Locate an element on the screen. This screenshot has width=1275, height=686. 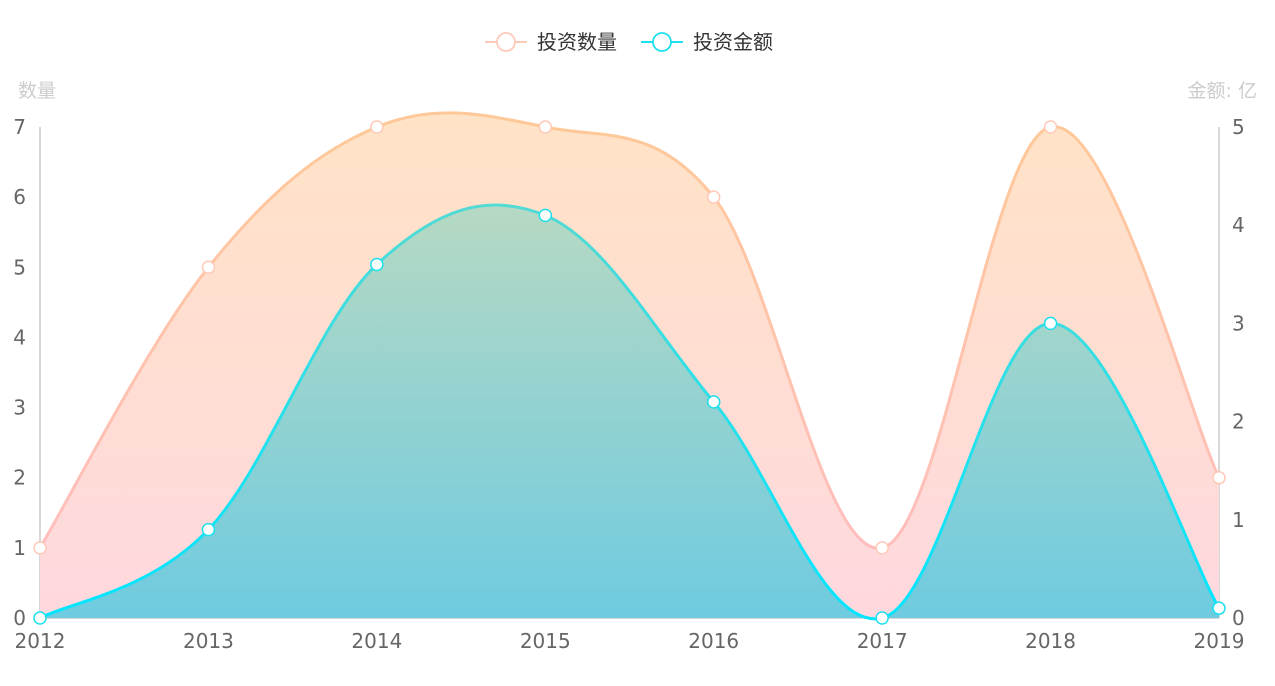
x-tick-label: 2017 is located at coordinates (882, 641).